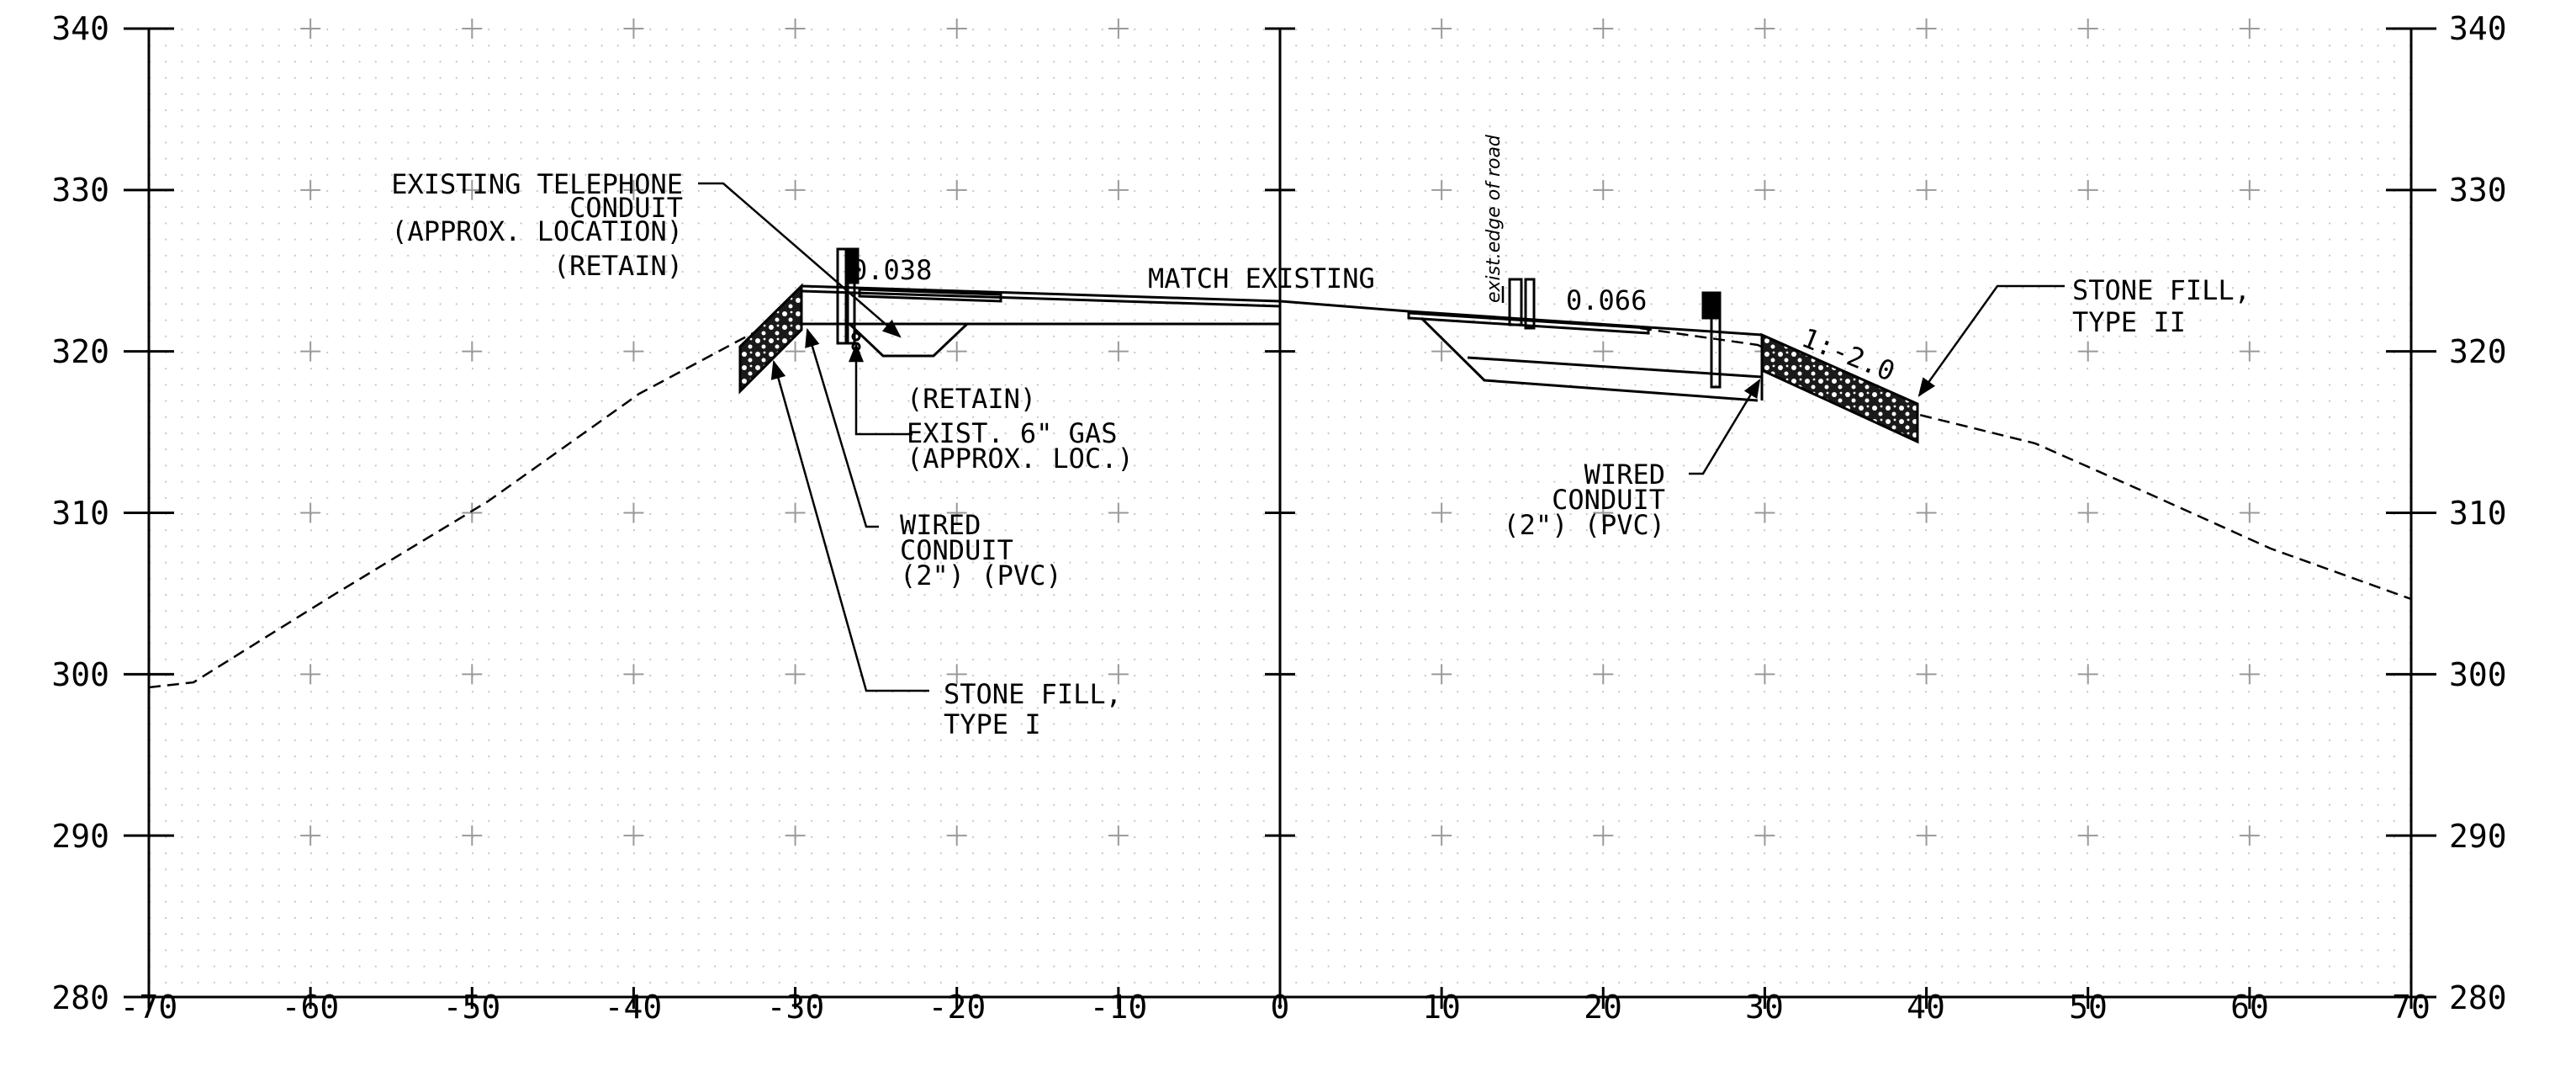  Describe the element at coordinates (2088, 1007) in the screenshot. I see `x-tick-label: 50` at that location.